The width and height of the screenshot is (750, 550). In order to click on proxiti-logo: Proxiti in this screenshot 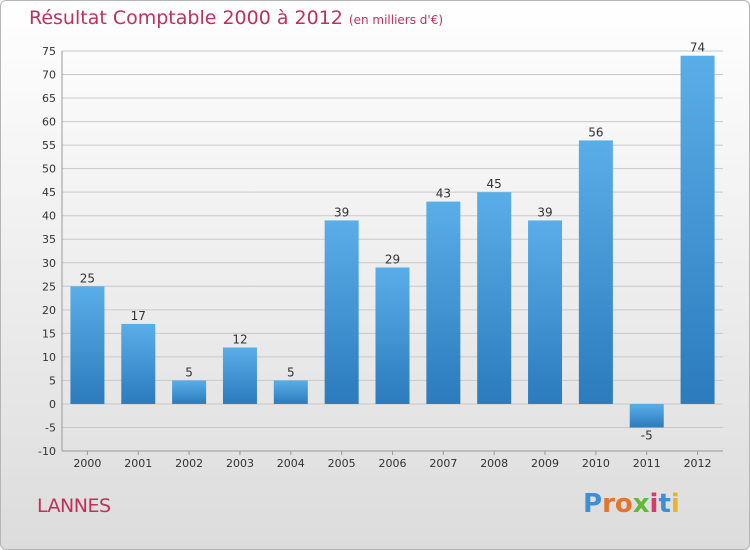, I will do `click(631, 504)`.